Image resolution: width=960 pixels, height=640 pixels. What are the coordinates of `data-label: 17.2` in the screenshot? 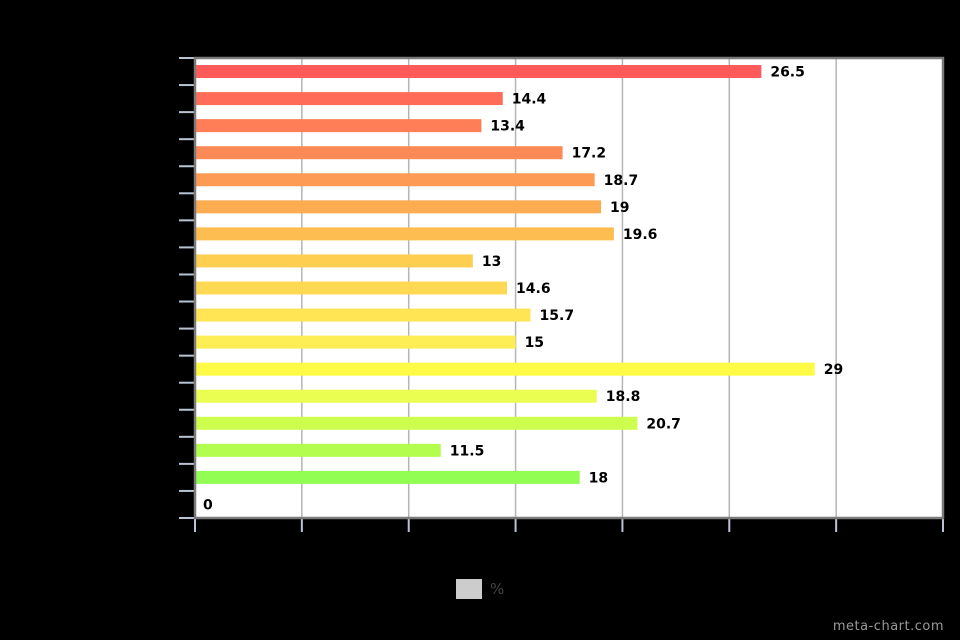 It's located at (589, 154).